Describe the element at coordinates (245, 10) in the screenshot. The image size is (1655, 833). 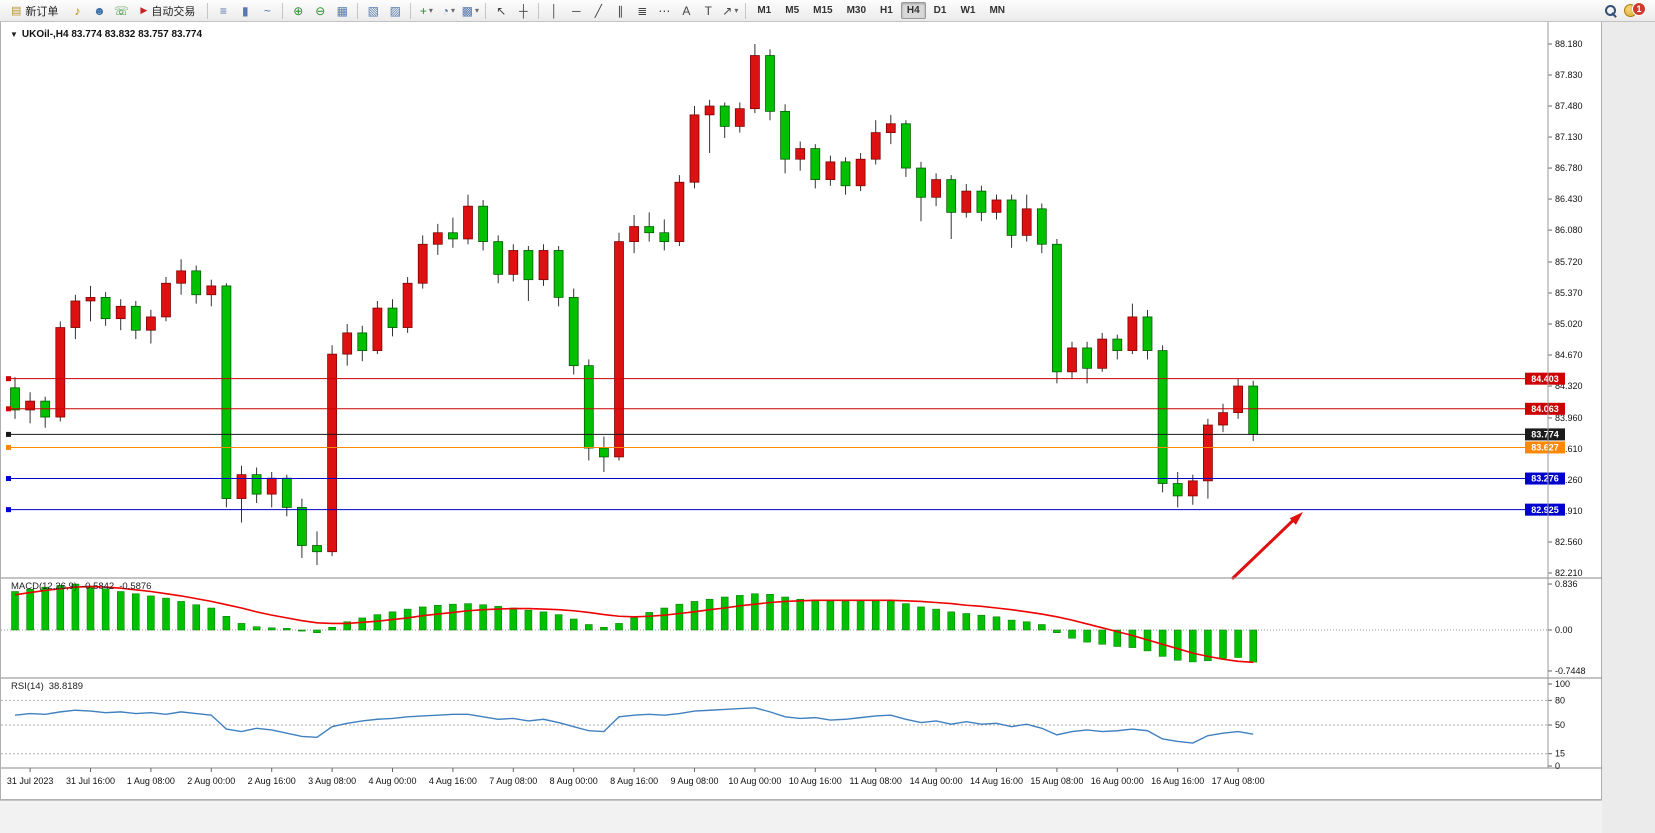
I see `candlestick-chart-button: ▮` at that location.